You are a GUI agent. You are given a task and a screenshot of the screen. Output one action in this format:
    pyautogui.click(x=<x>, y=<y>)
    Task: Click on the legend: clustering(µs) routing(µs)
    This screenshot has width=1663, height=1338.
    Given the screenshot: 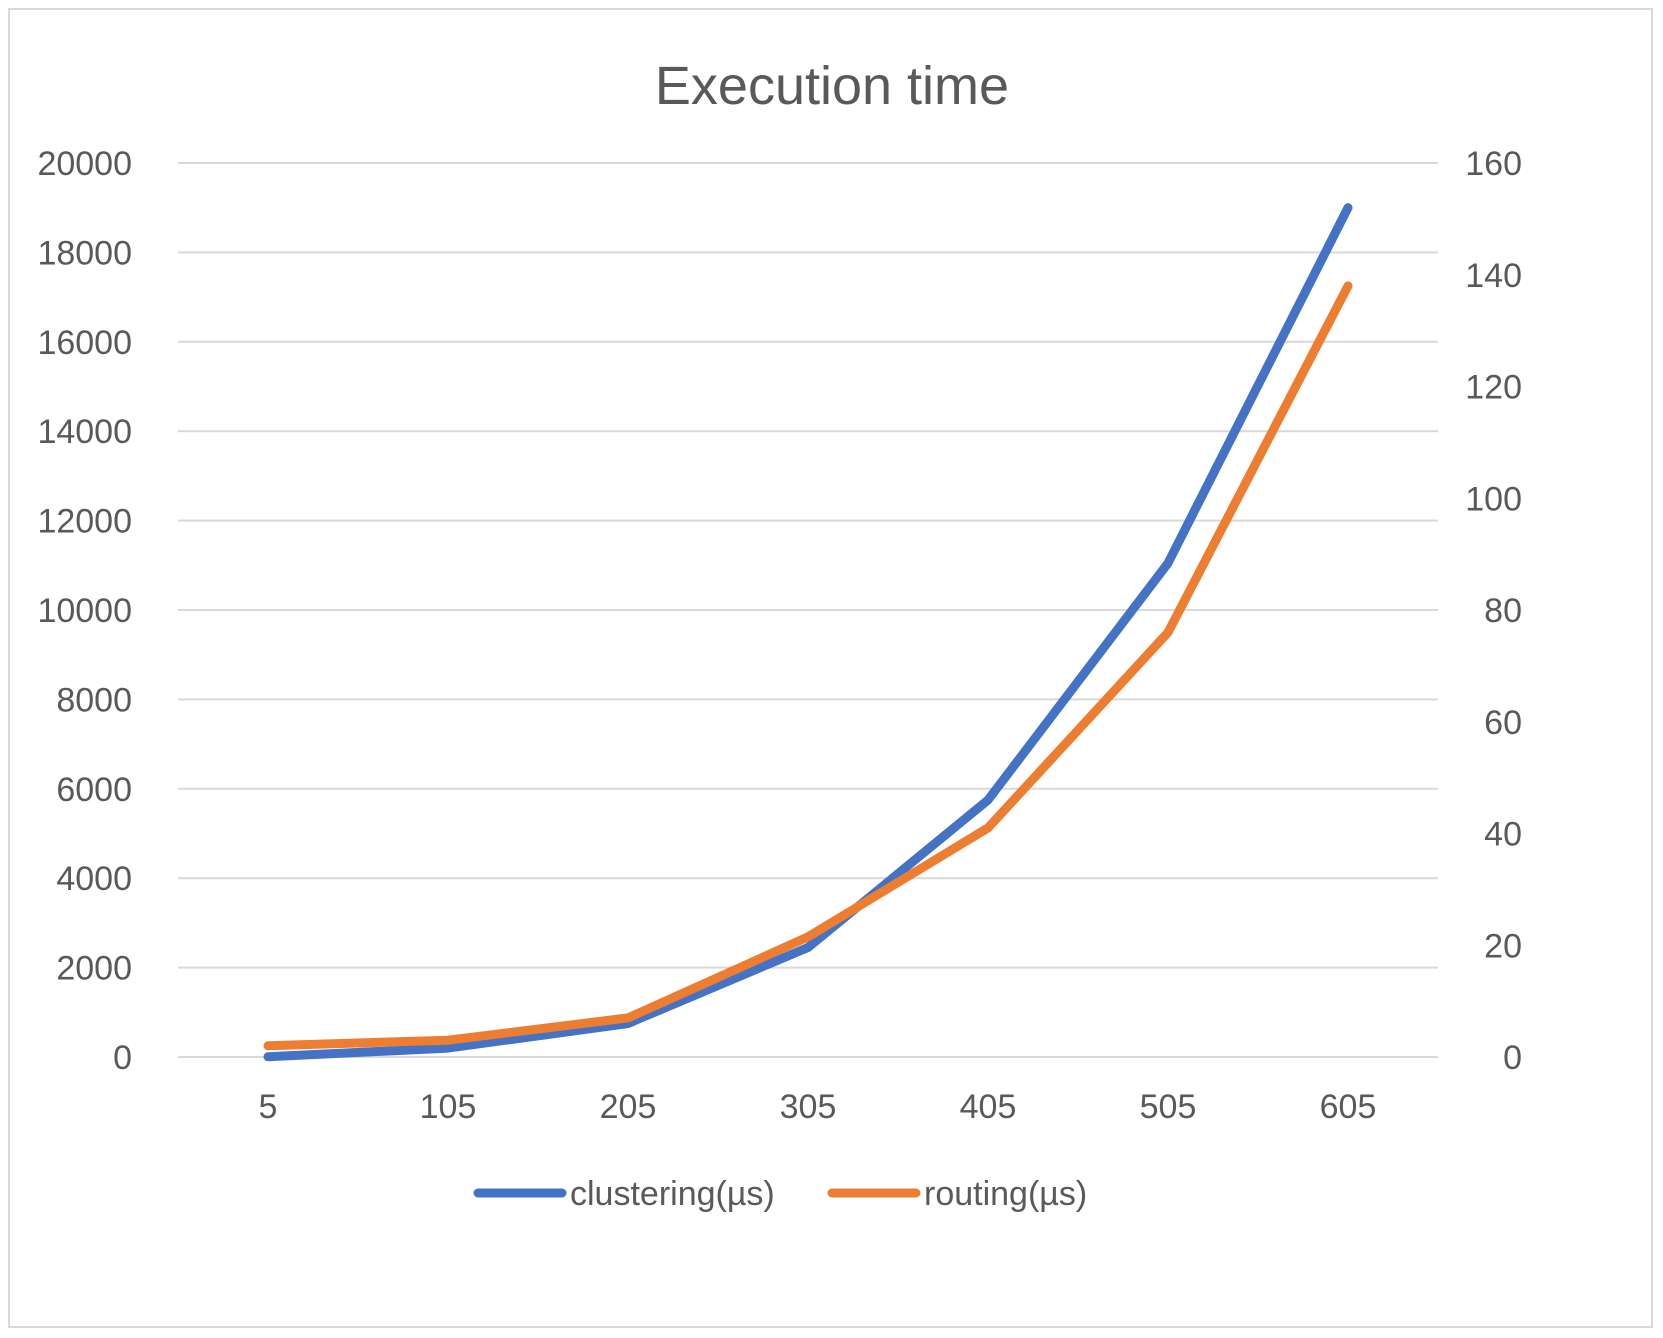 What is the action you would take?
    pyautogui.click(x=780, y=1194)
    